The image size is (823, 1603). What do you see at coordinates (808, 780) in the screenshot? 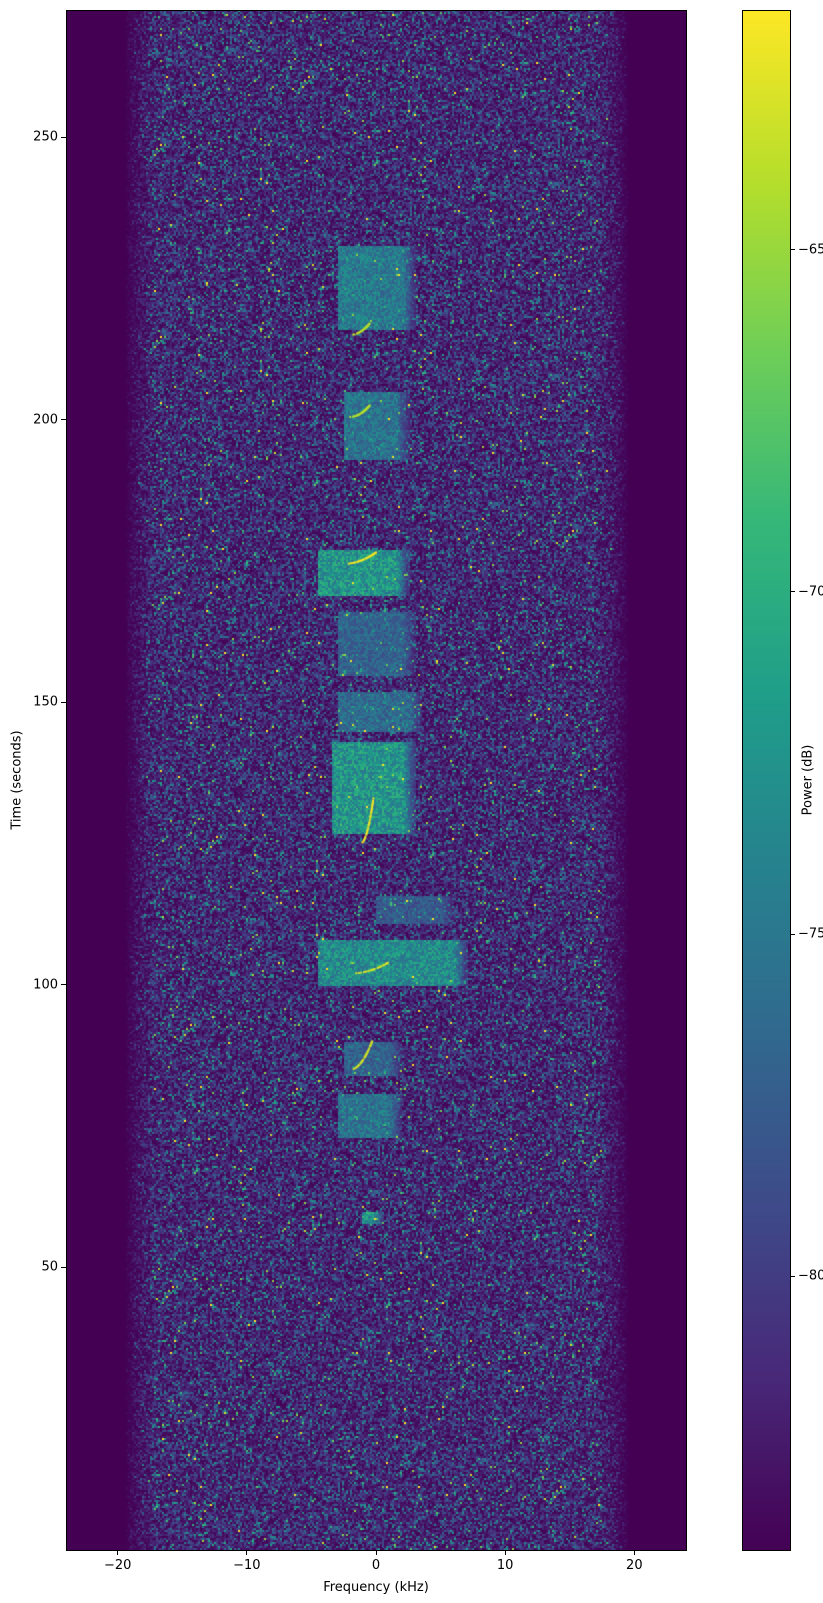
I see `colorbar-label: Power (dB)` at bounding box center [808, 780].